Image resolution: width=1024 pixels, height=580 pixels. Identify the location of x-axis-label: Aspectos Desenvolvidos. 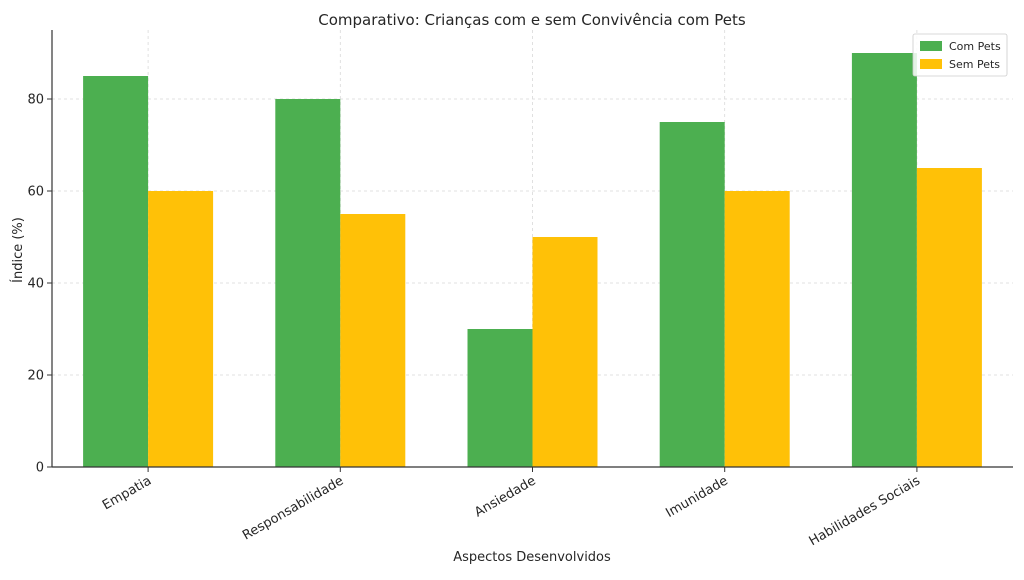
(532, 557).